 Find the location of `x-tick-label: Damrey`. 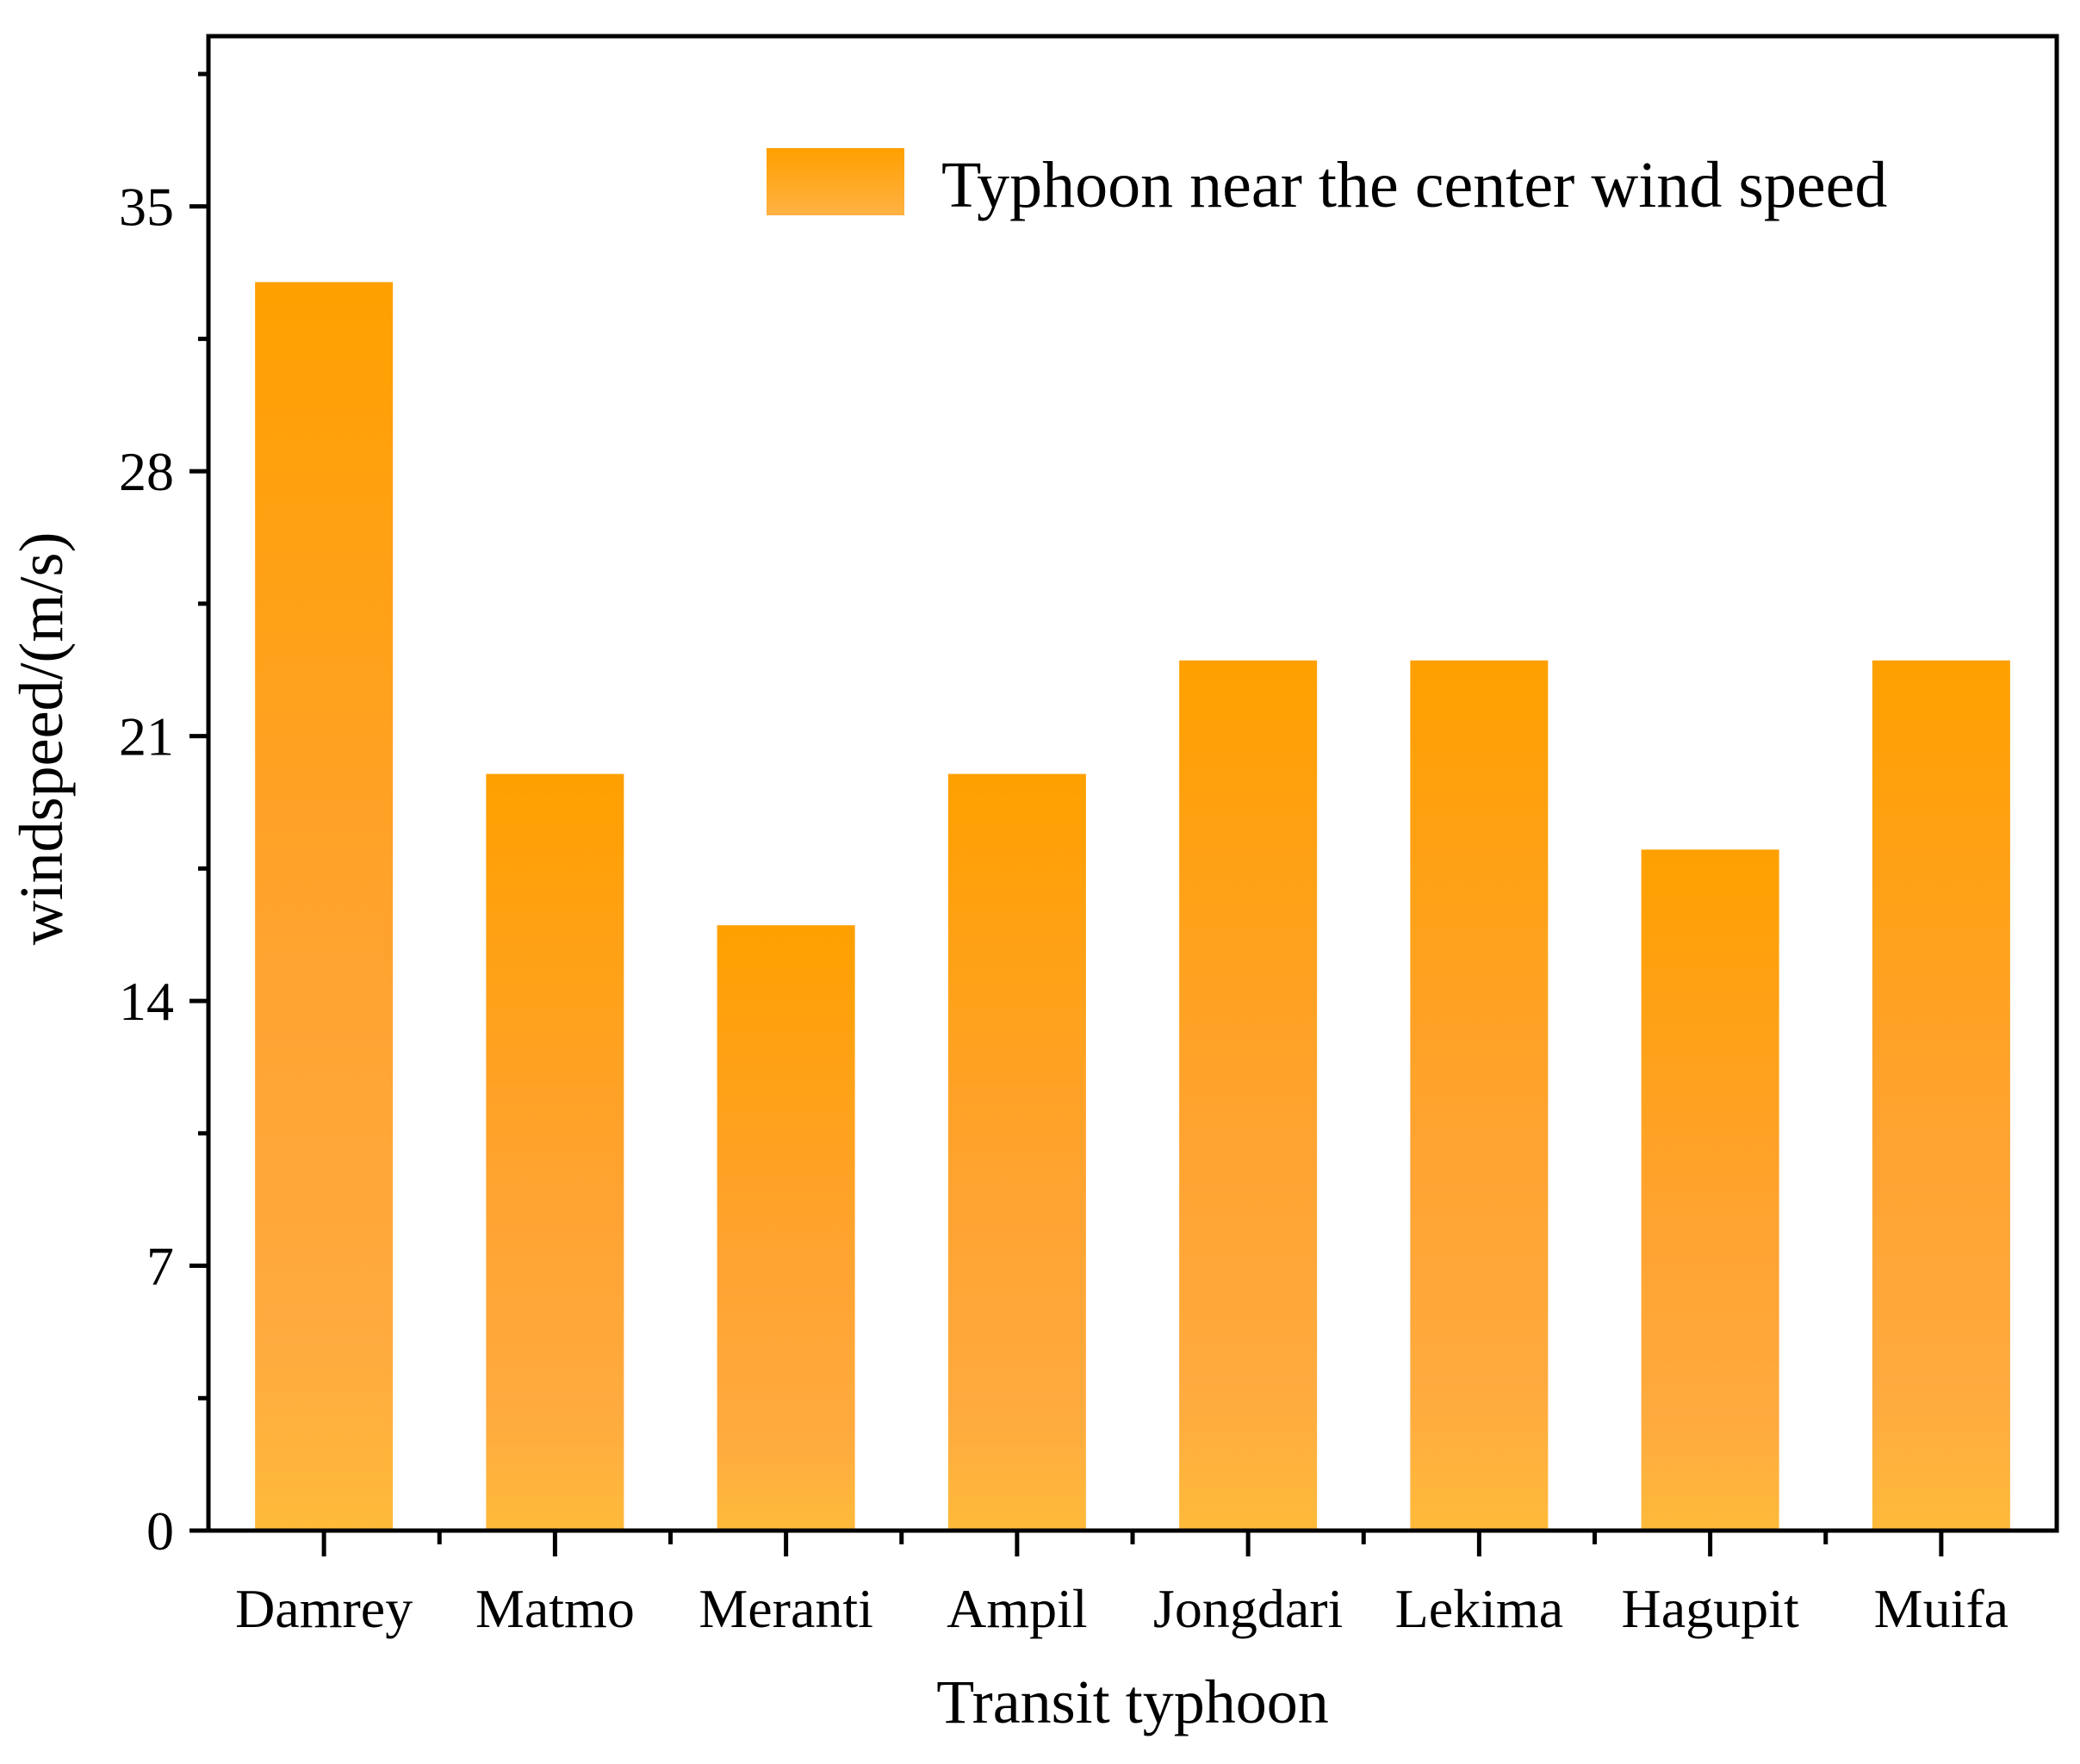

x-tick-label: Damrey is located at coordinates (324, 1608).